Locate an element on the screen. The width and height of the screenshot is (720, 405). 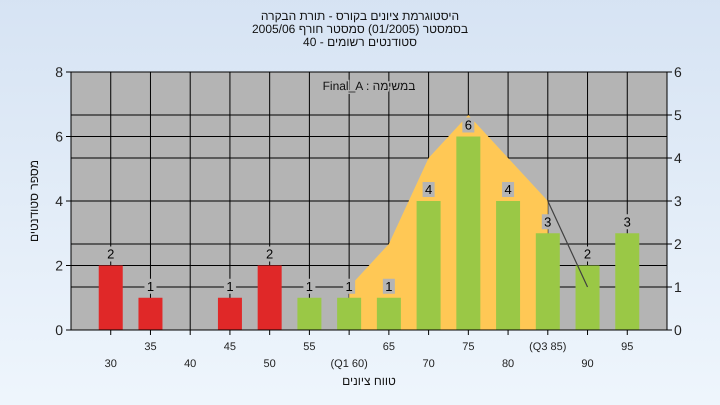
y2-tick-label: 5 is located at coordinates (678, 114).